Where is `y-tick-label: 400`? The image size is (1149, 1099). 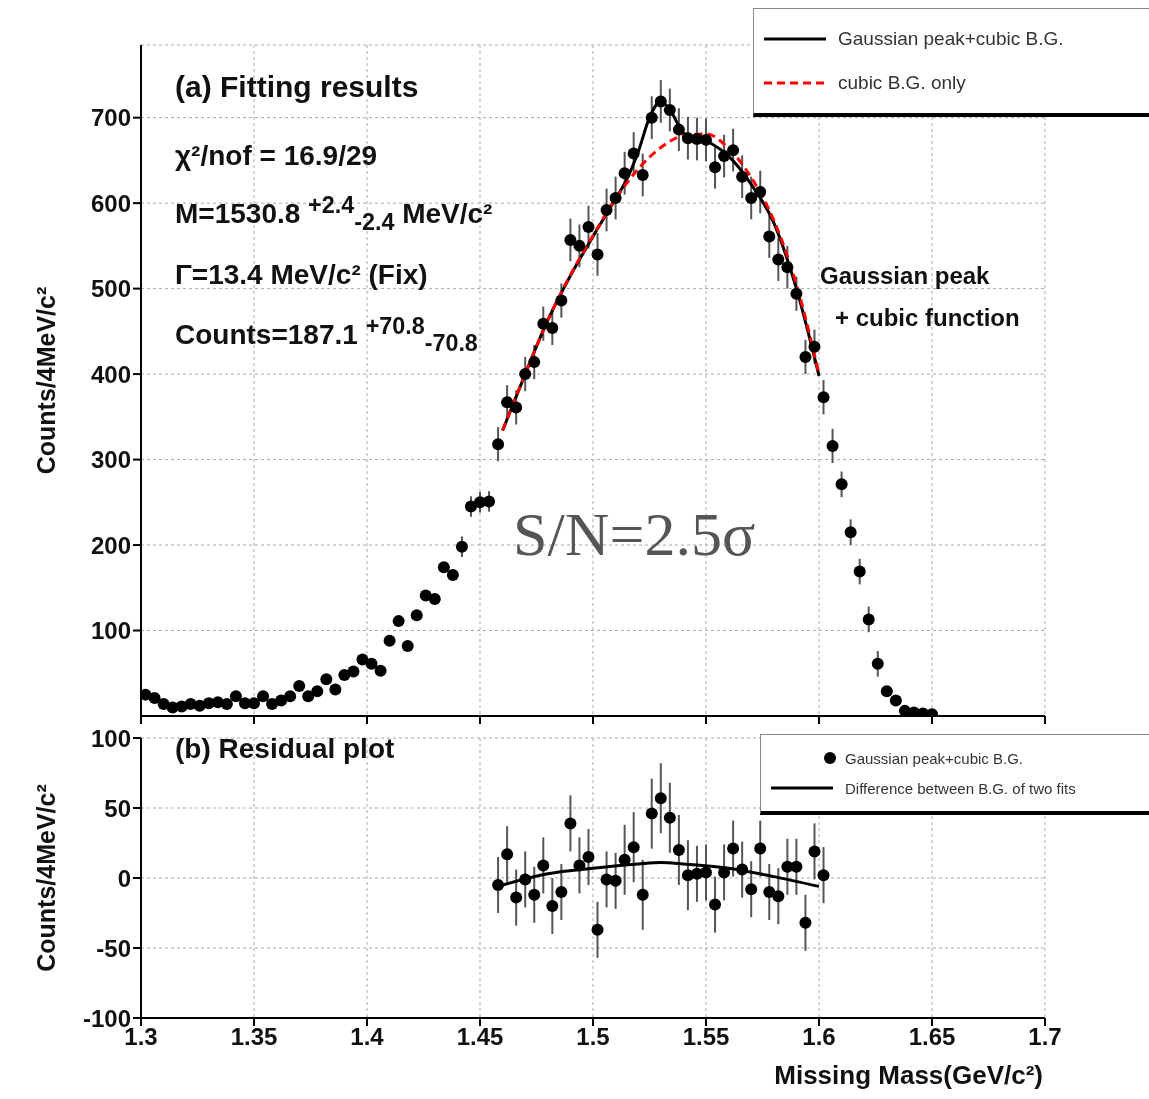 y-tick-label: 400 is located at coordinates (110, 374).